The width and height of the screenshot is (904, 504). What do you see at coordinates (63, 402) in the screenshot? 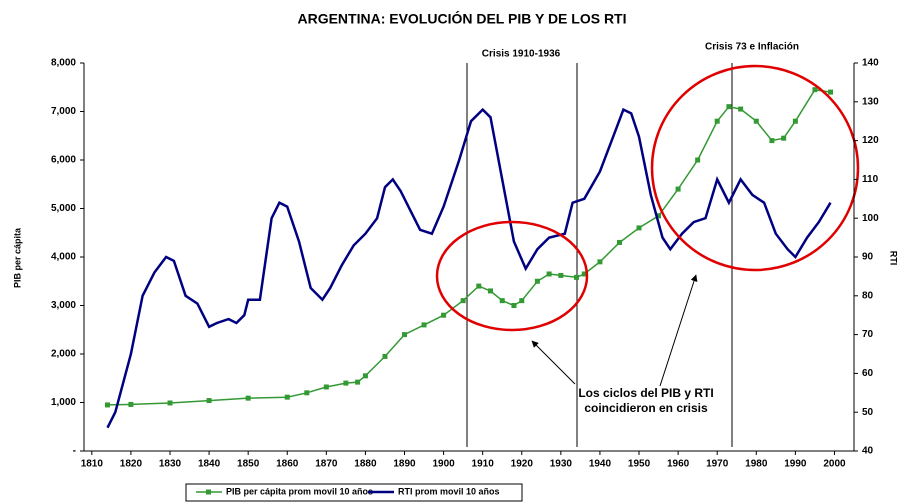
I see `y-tick-label: 1,000` at bounding box center [63, 402].